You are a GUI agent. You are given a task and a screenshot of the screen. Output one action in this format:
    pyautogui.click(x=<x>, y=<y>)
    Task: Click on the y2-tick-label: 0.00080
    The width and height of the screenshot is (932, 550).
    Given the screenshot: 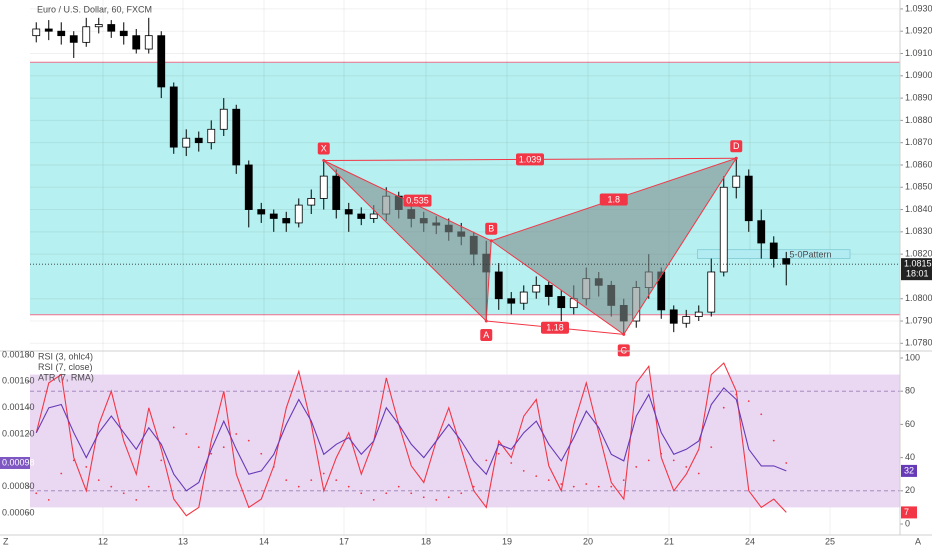 What is the action you would take?
    pyautogui.click(x=18, y=486)
    